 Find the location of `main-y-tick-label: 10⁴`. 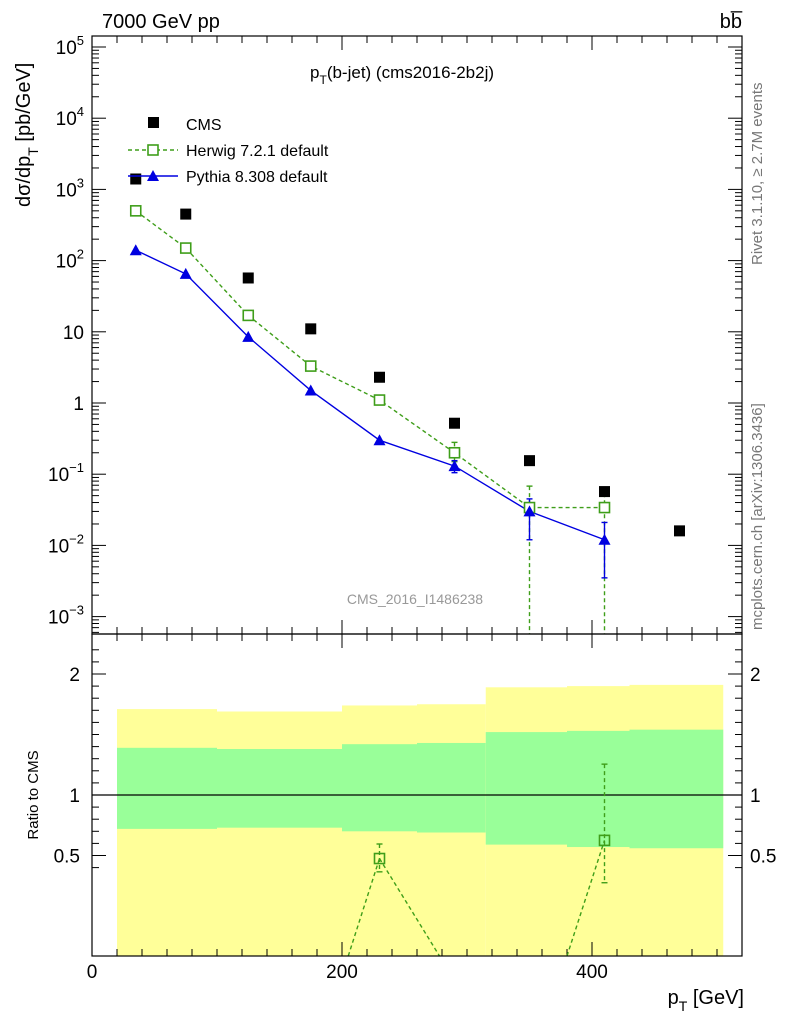

main-y-tick-label: 10⁴ is located at coordinates (70, 117).